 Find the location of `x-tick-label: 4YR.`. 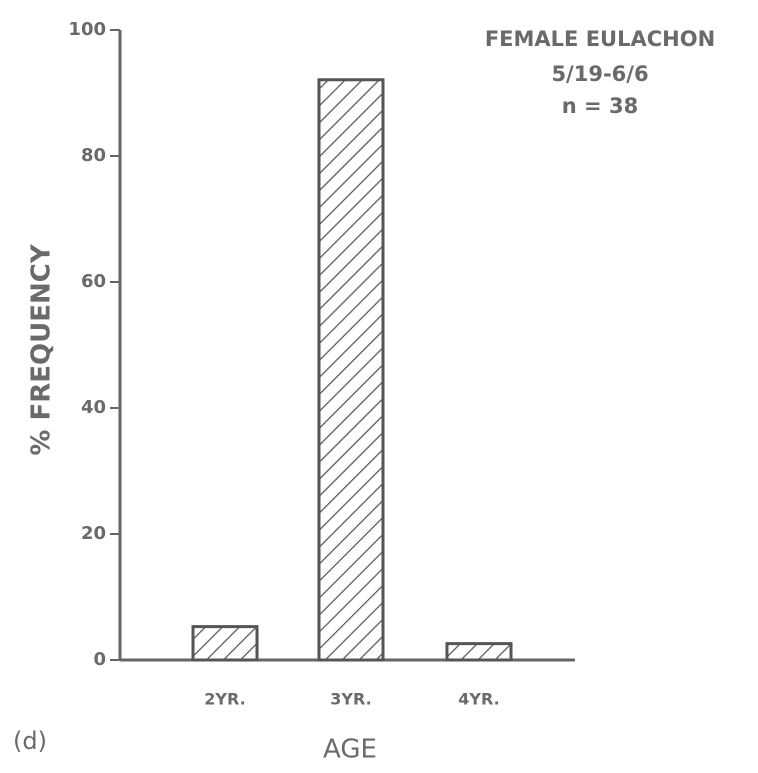

x-tick-label: 4YR. is located at coordinates (478, 699).